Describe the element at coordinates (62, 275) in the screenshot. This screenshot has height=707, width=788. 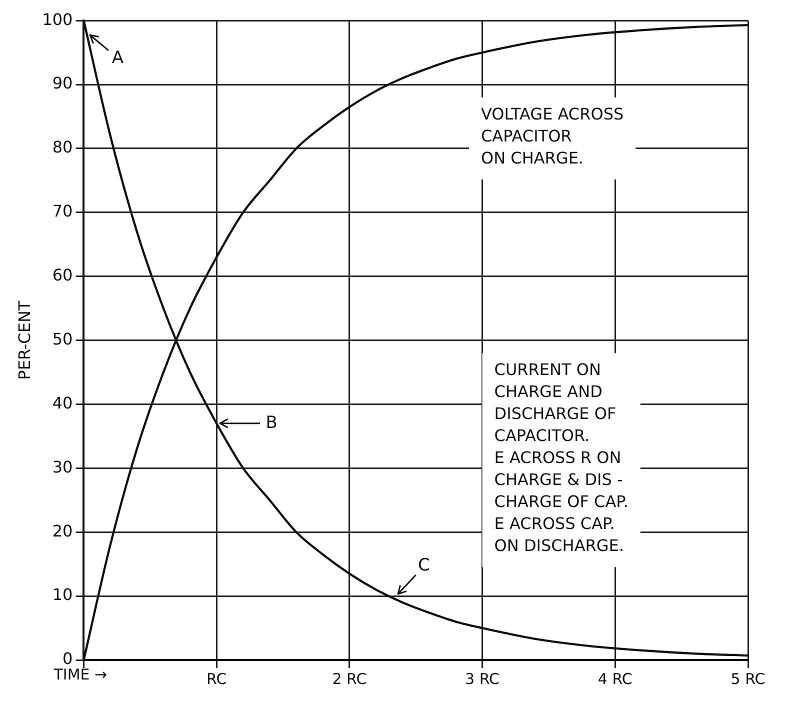
I see `y-tick-label: 60` at that location.